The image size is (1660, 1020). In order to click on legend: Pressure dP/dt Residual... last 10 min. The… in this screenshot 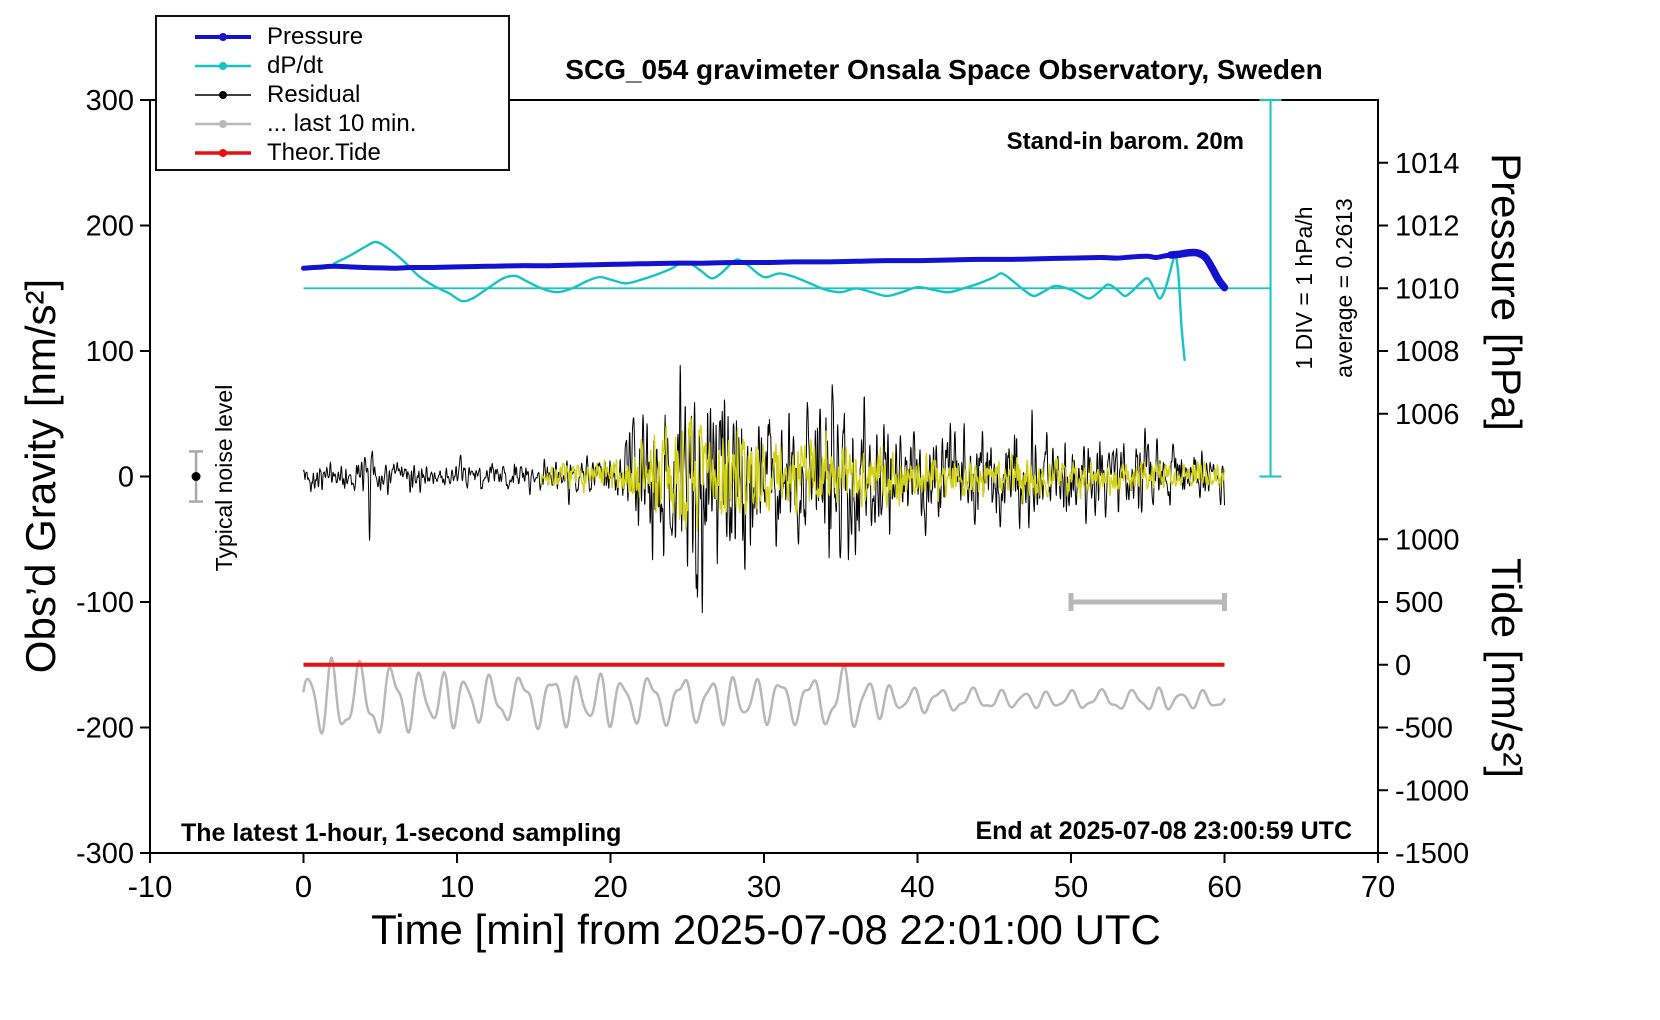, I will do `click(332, 93)`.